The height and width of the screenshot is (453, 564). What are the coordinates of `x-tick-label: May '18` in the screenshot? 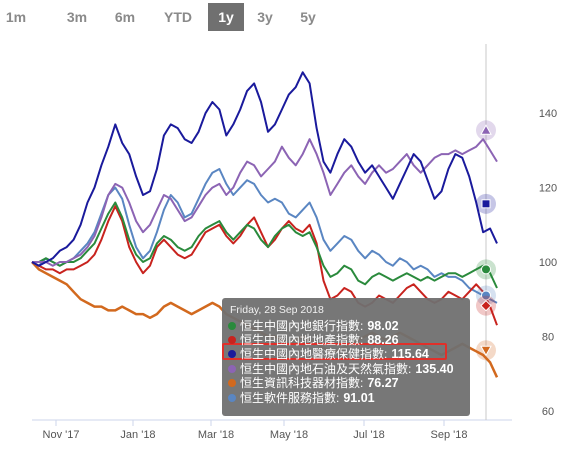 It's located at (289, 435).